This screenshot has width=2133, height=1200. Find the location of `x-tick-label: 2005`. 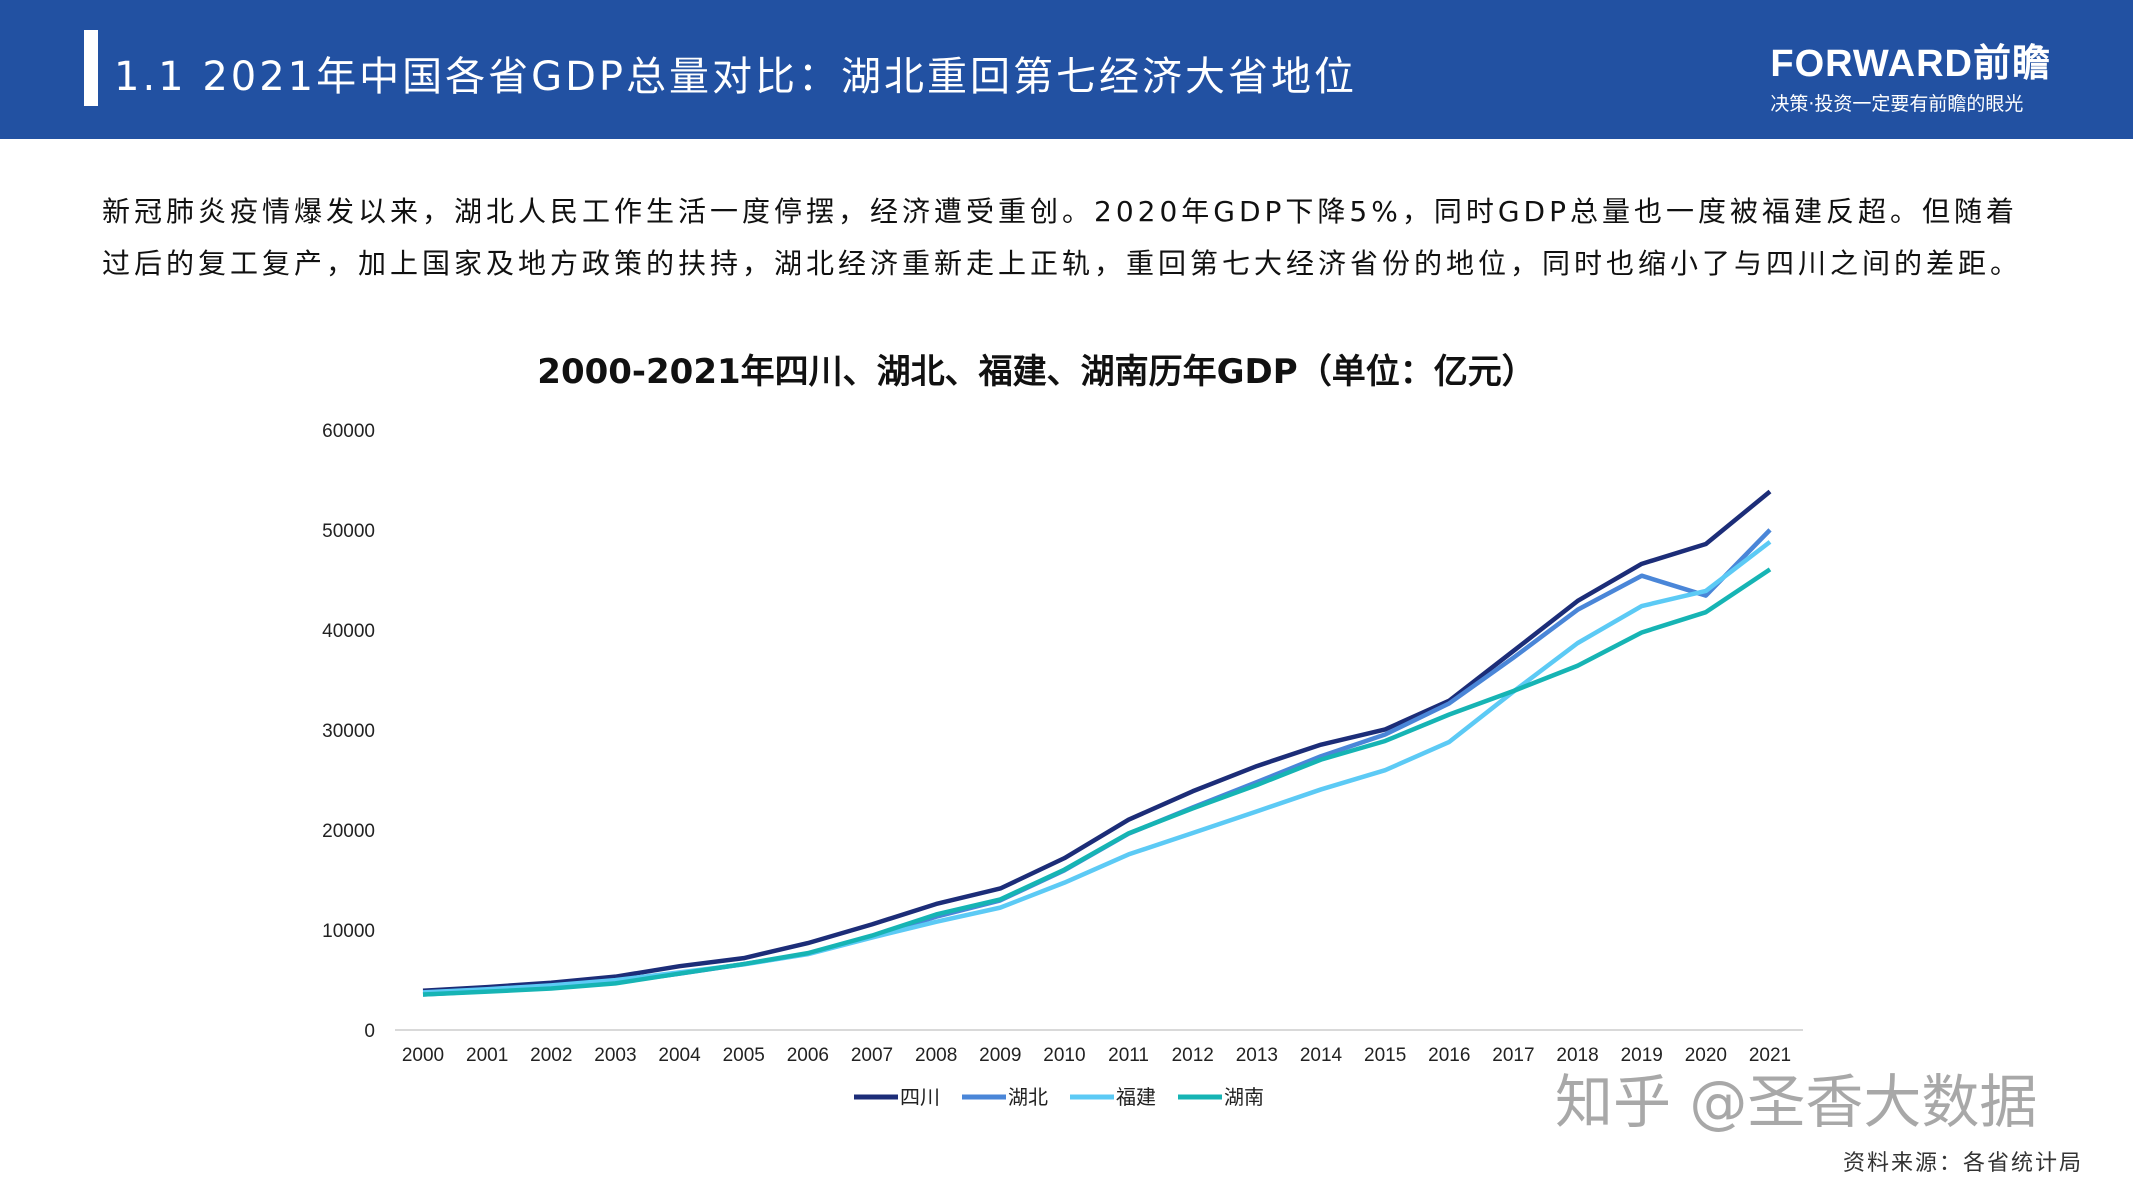

x-tick-label: 2005 is located at coordinates (744, 1055).